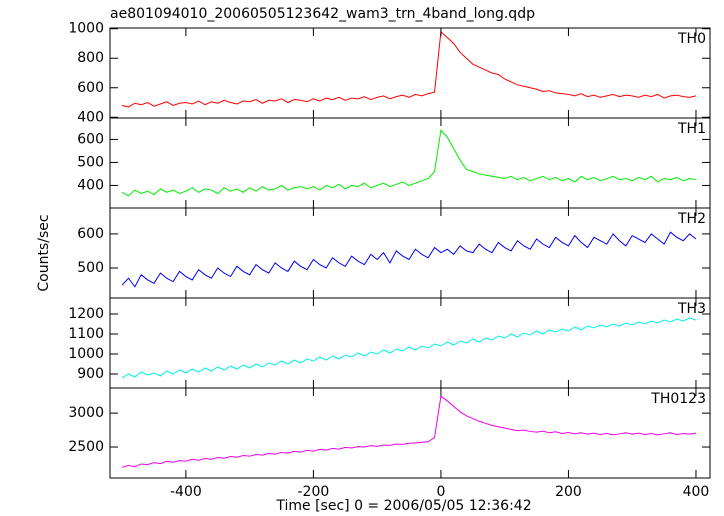 This screenshot has width=724, height=516. I want to click on x-tick-label: 400, so click(696, 492).